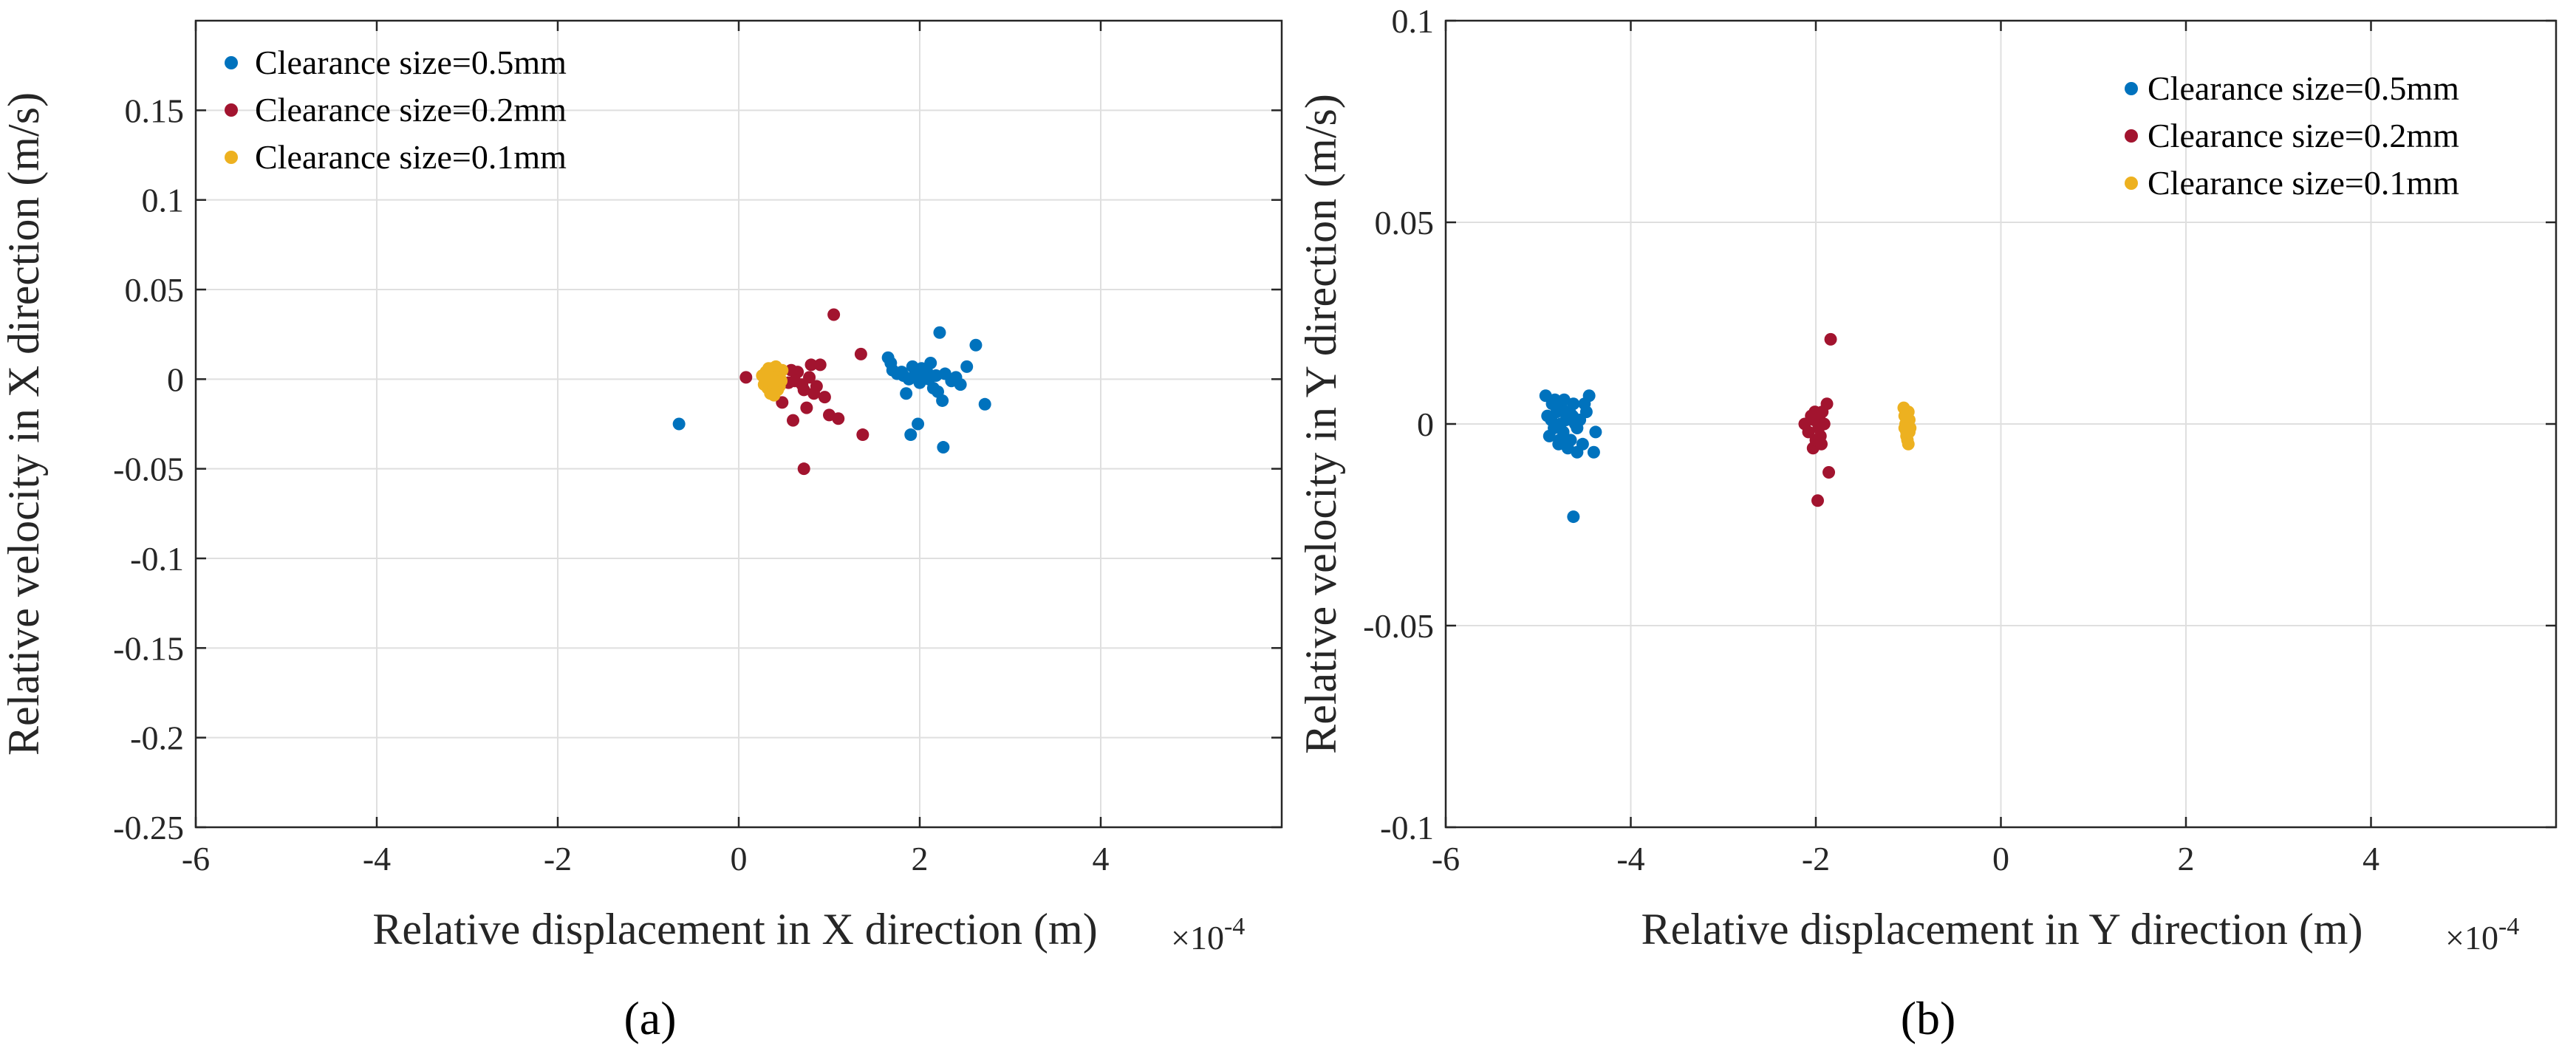  Describe the element at coordinates (1320, 424) in the screenshot. I see `y-axis-label: Relative velocity in Y direction (m/s)` at that location.